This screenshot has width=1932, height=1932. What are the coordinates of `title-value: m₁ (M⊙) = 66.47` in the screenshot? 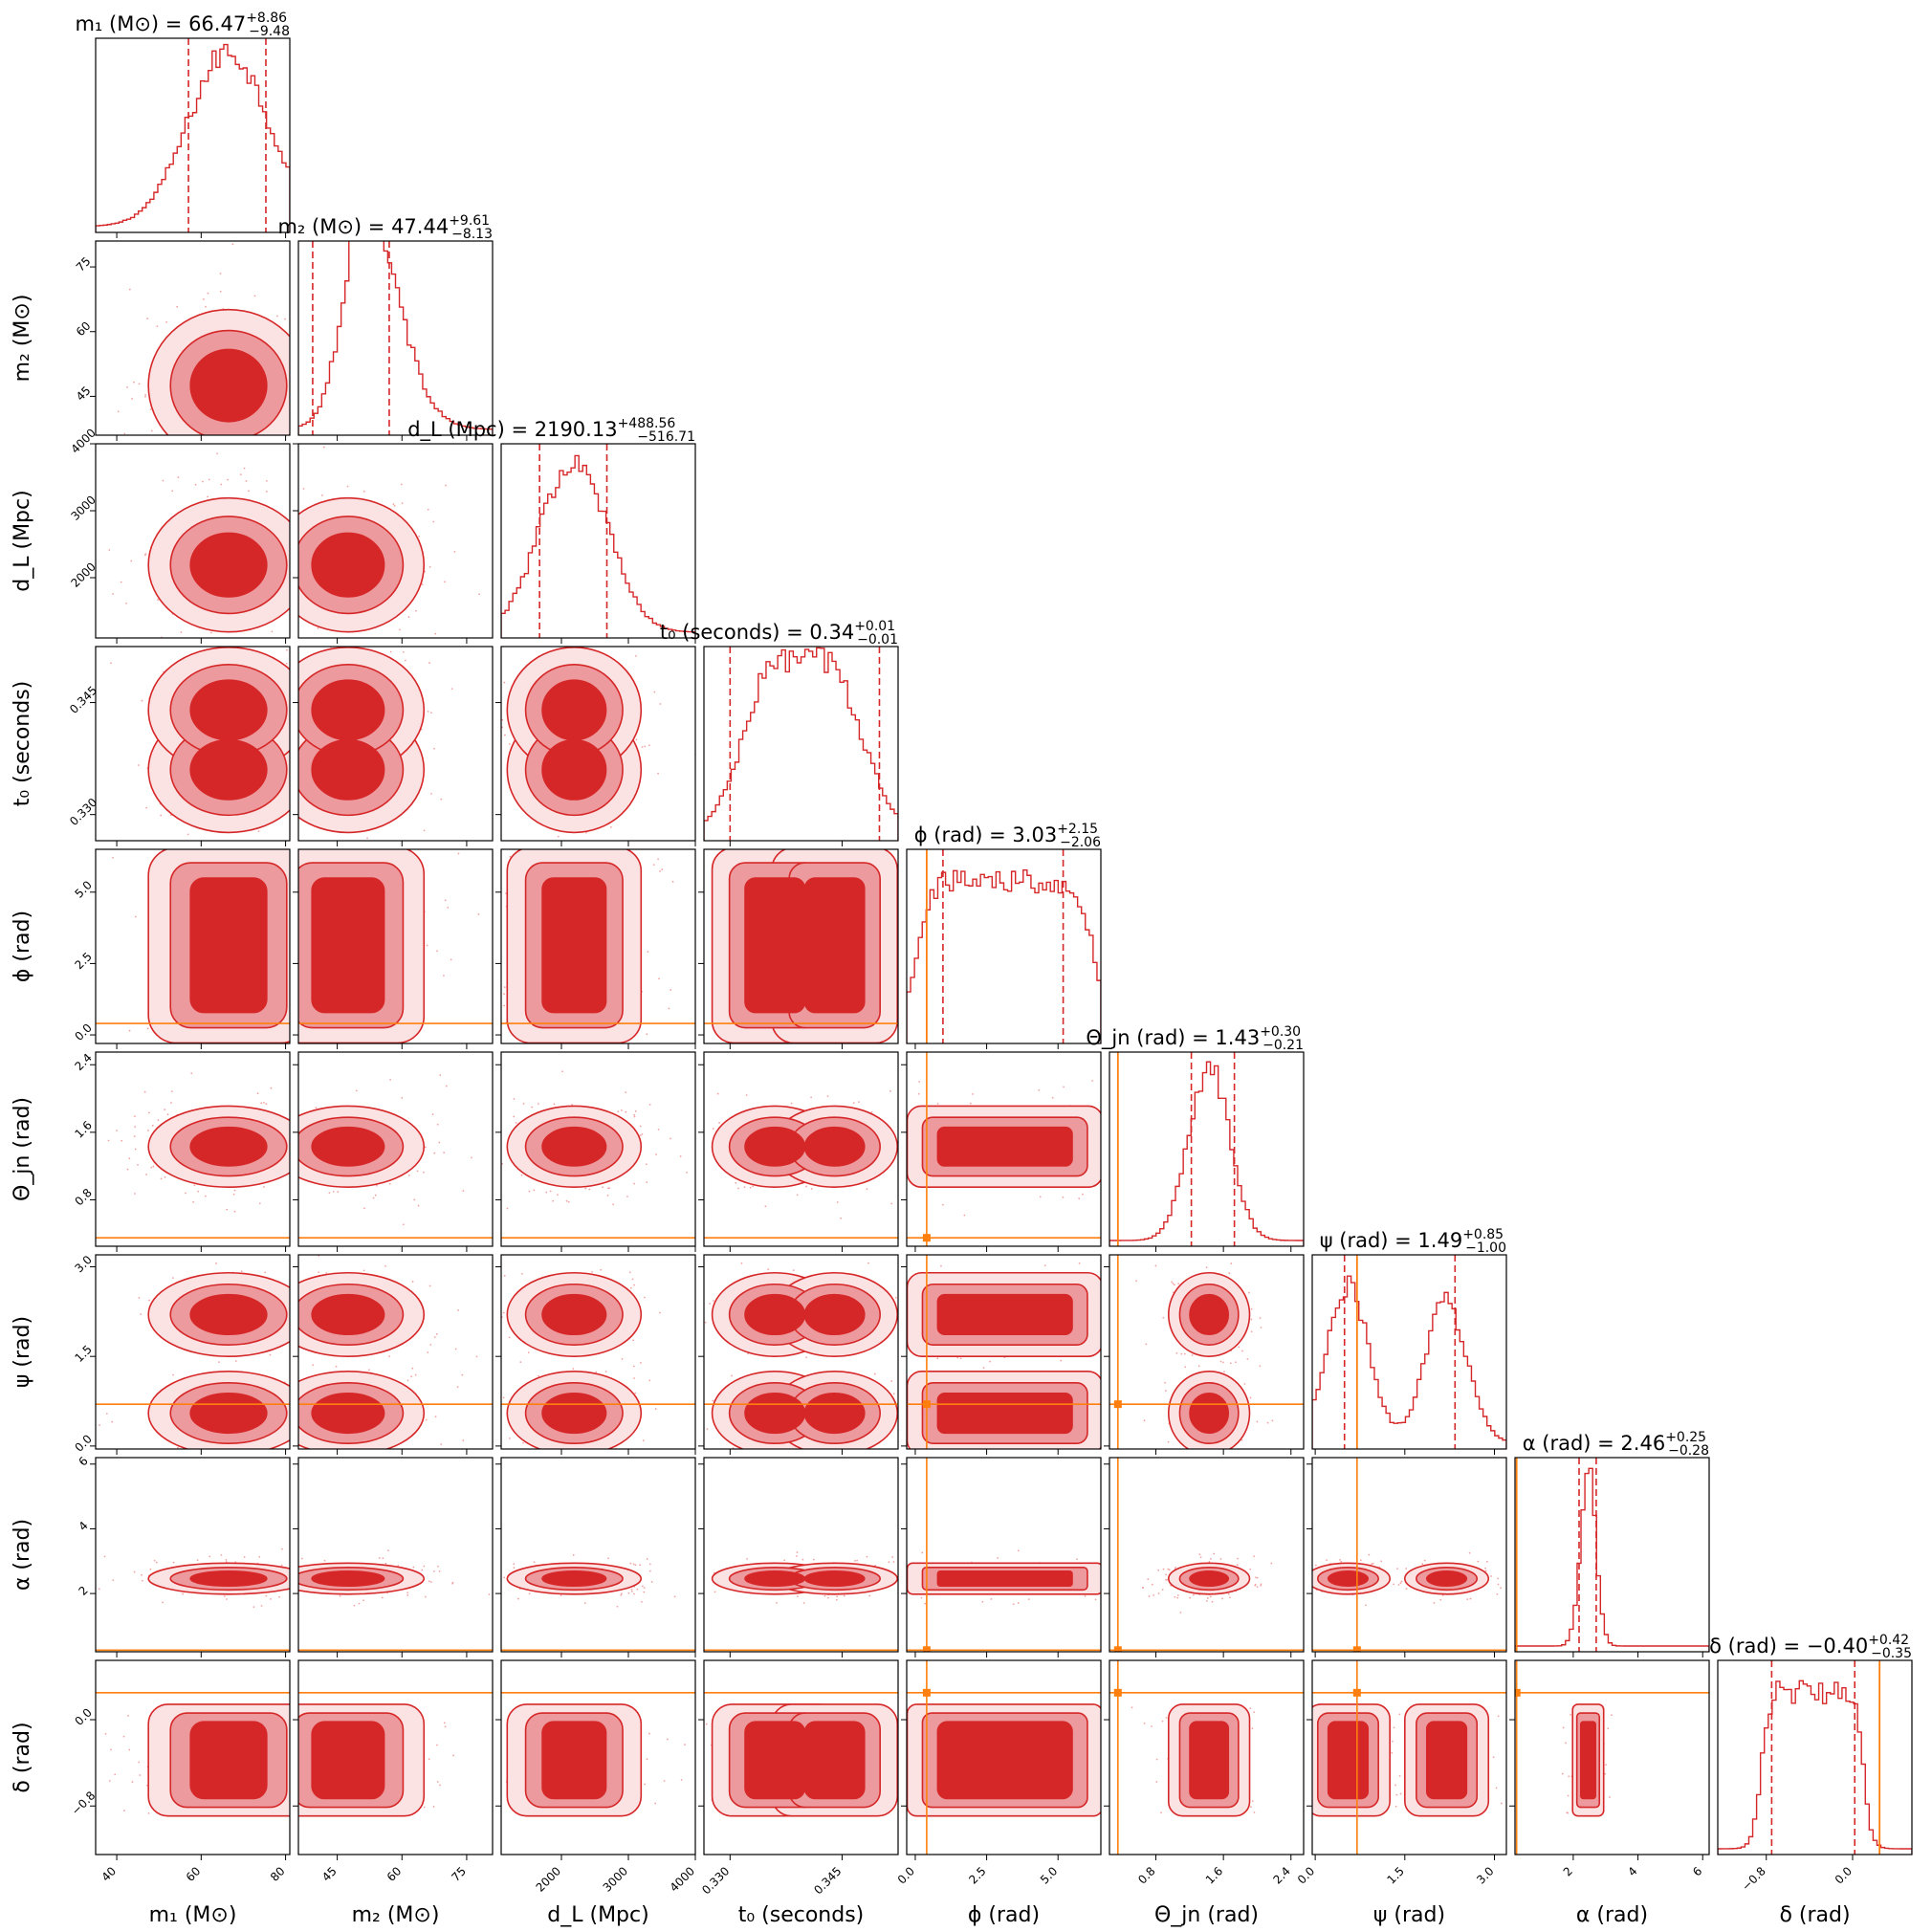 It's located at (160, 23).